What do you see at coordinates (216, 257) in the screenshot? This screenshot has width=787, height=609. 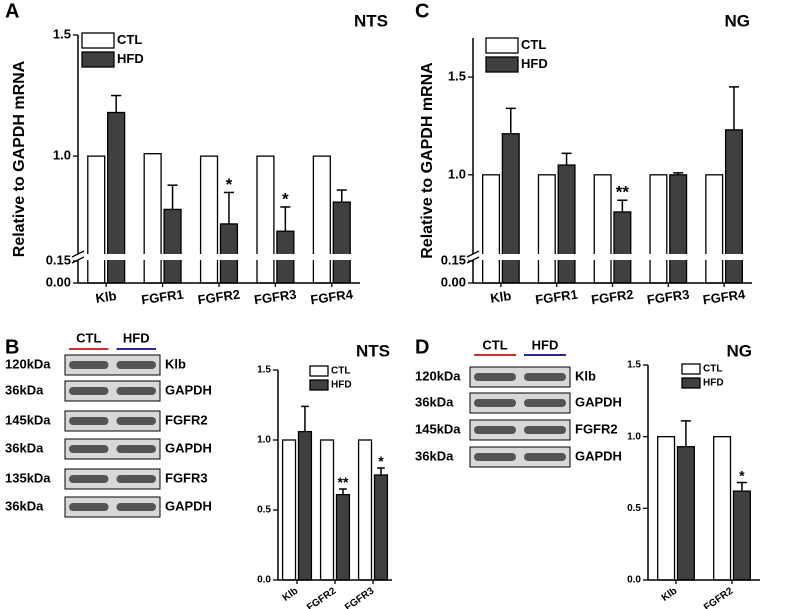 I see `axis-break-mask` at bounding box center [216, 257].